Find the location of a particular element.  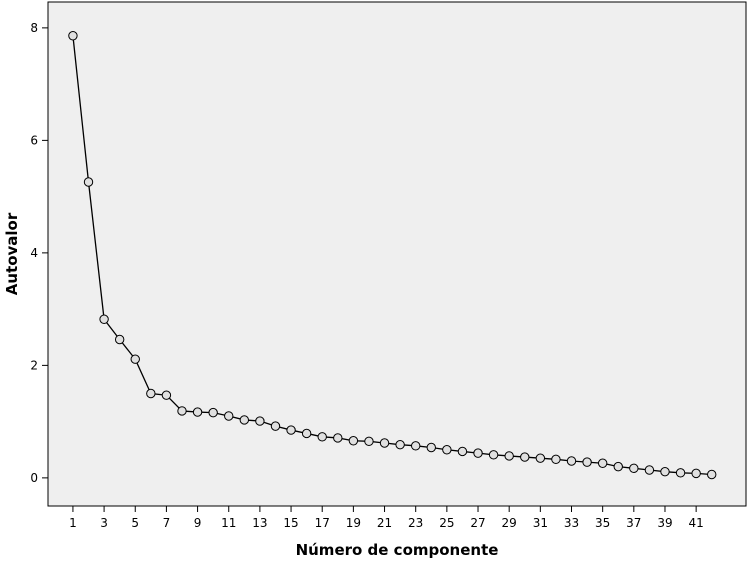

x-tick-label: 17 is located at coordinates (322, 523).